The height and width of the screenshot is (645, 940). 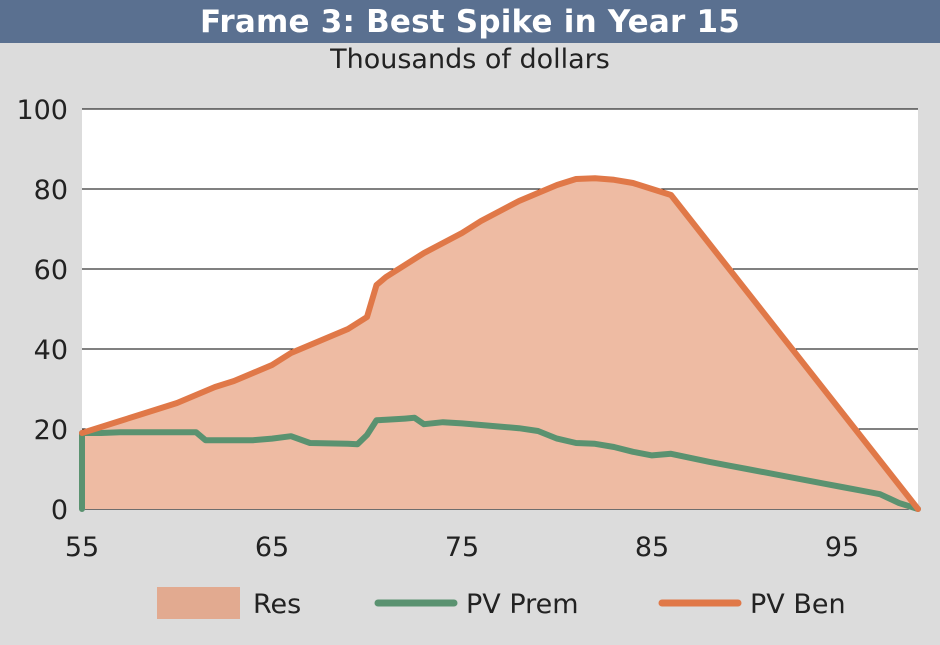 I want to click on series-pv-prem-line, so click(x=500, y=463).